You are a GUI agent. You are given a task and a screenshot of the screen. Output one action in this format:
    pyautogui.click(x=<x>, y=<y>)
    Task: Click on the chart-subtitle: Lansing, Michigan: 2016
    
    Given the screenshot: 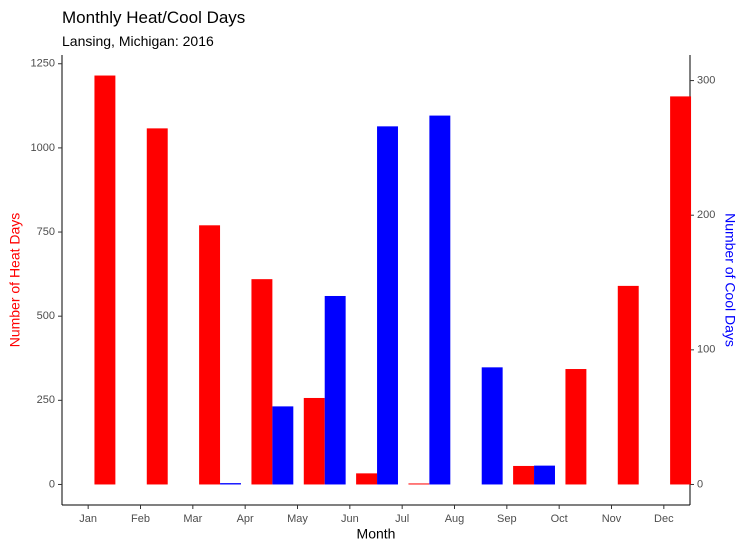 What is the action you would take?
    pyautogui.click(x=138, y=41)
    